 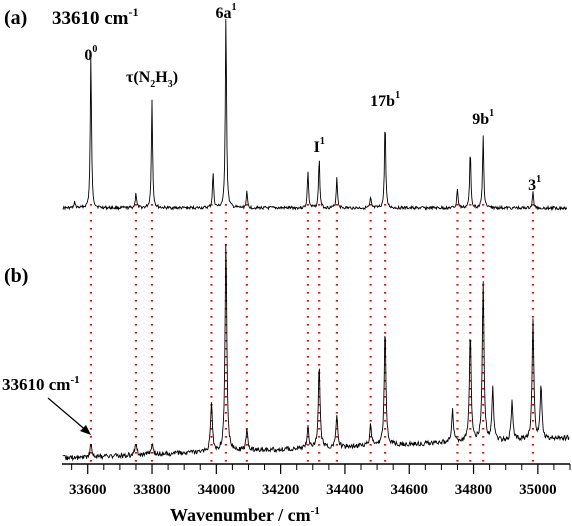 What do you see at coordinates (15, 18) in the screenshot?
I see `panel-a-label: (a)` at bounding box center [15, 18].